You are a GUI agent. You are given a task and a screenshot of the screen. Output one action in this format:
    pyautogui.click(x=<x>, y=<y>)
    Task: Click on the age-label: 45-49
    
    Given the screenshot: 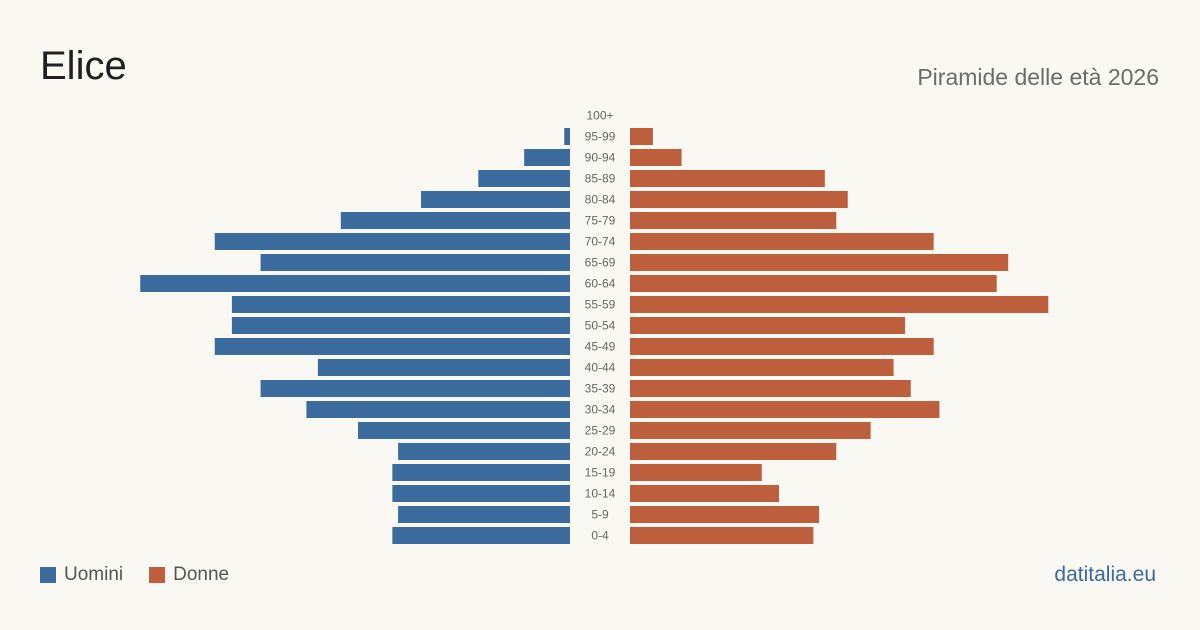 What is the action you would take?
    pyautogui.click(x=600, y=347)
    